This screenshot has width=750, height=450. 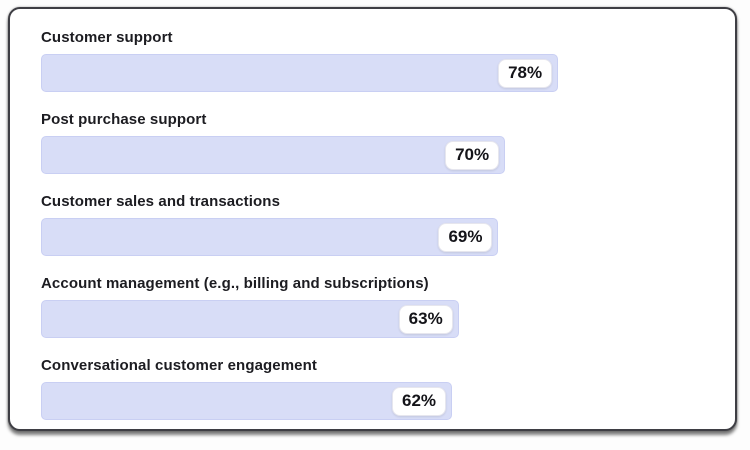 I want to click on bar-track: 62%, so click(x=372, y=401).